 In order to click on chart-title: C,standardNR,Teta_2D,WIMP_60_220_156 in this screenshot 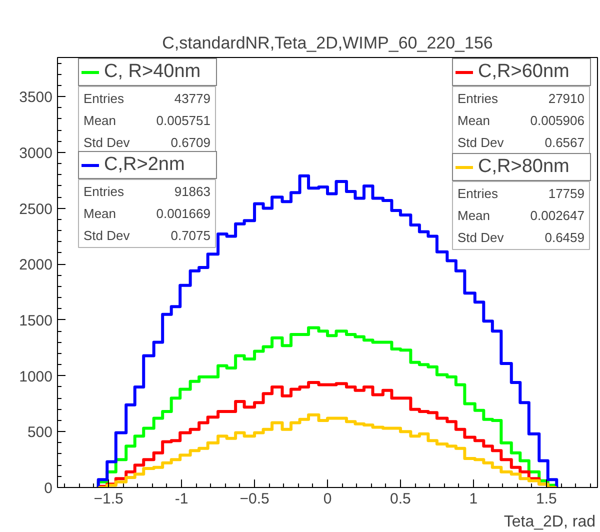, I will do `click(327, 43)`.